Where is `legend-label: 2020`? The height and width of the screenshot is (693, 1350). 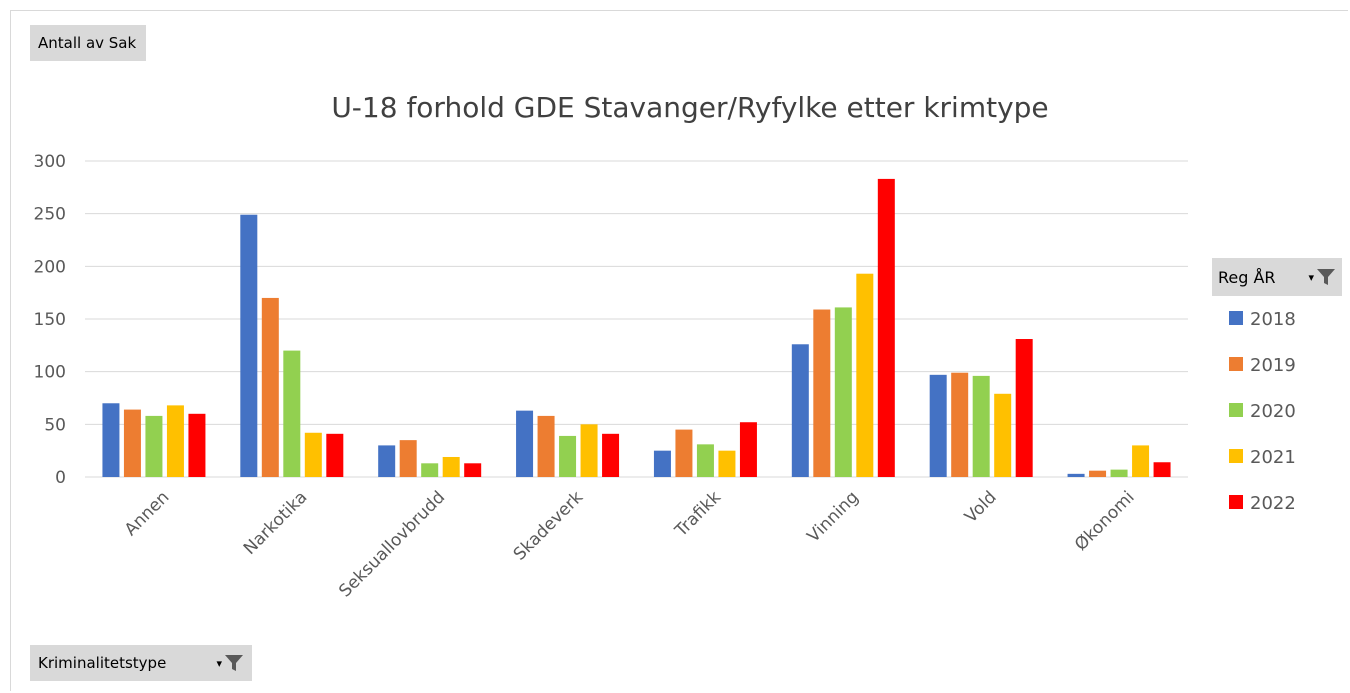
legend-label: 2020 is located at coordinates (1273, 411).